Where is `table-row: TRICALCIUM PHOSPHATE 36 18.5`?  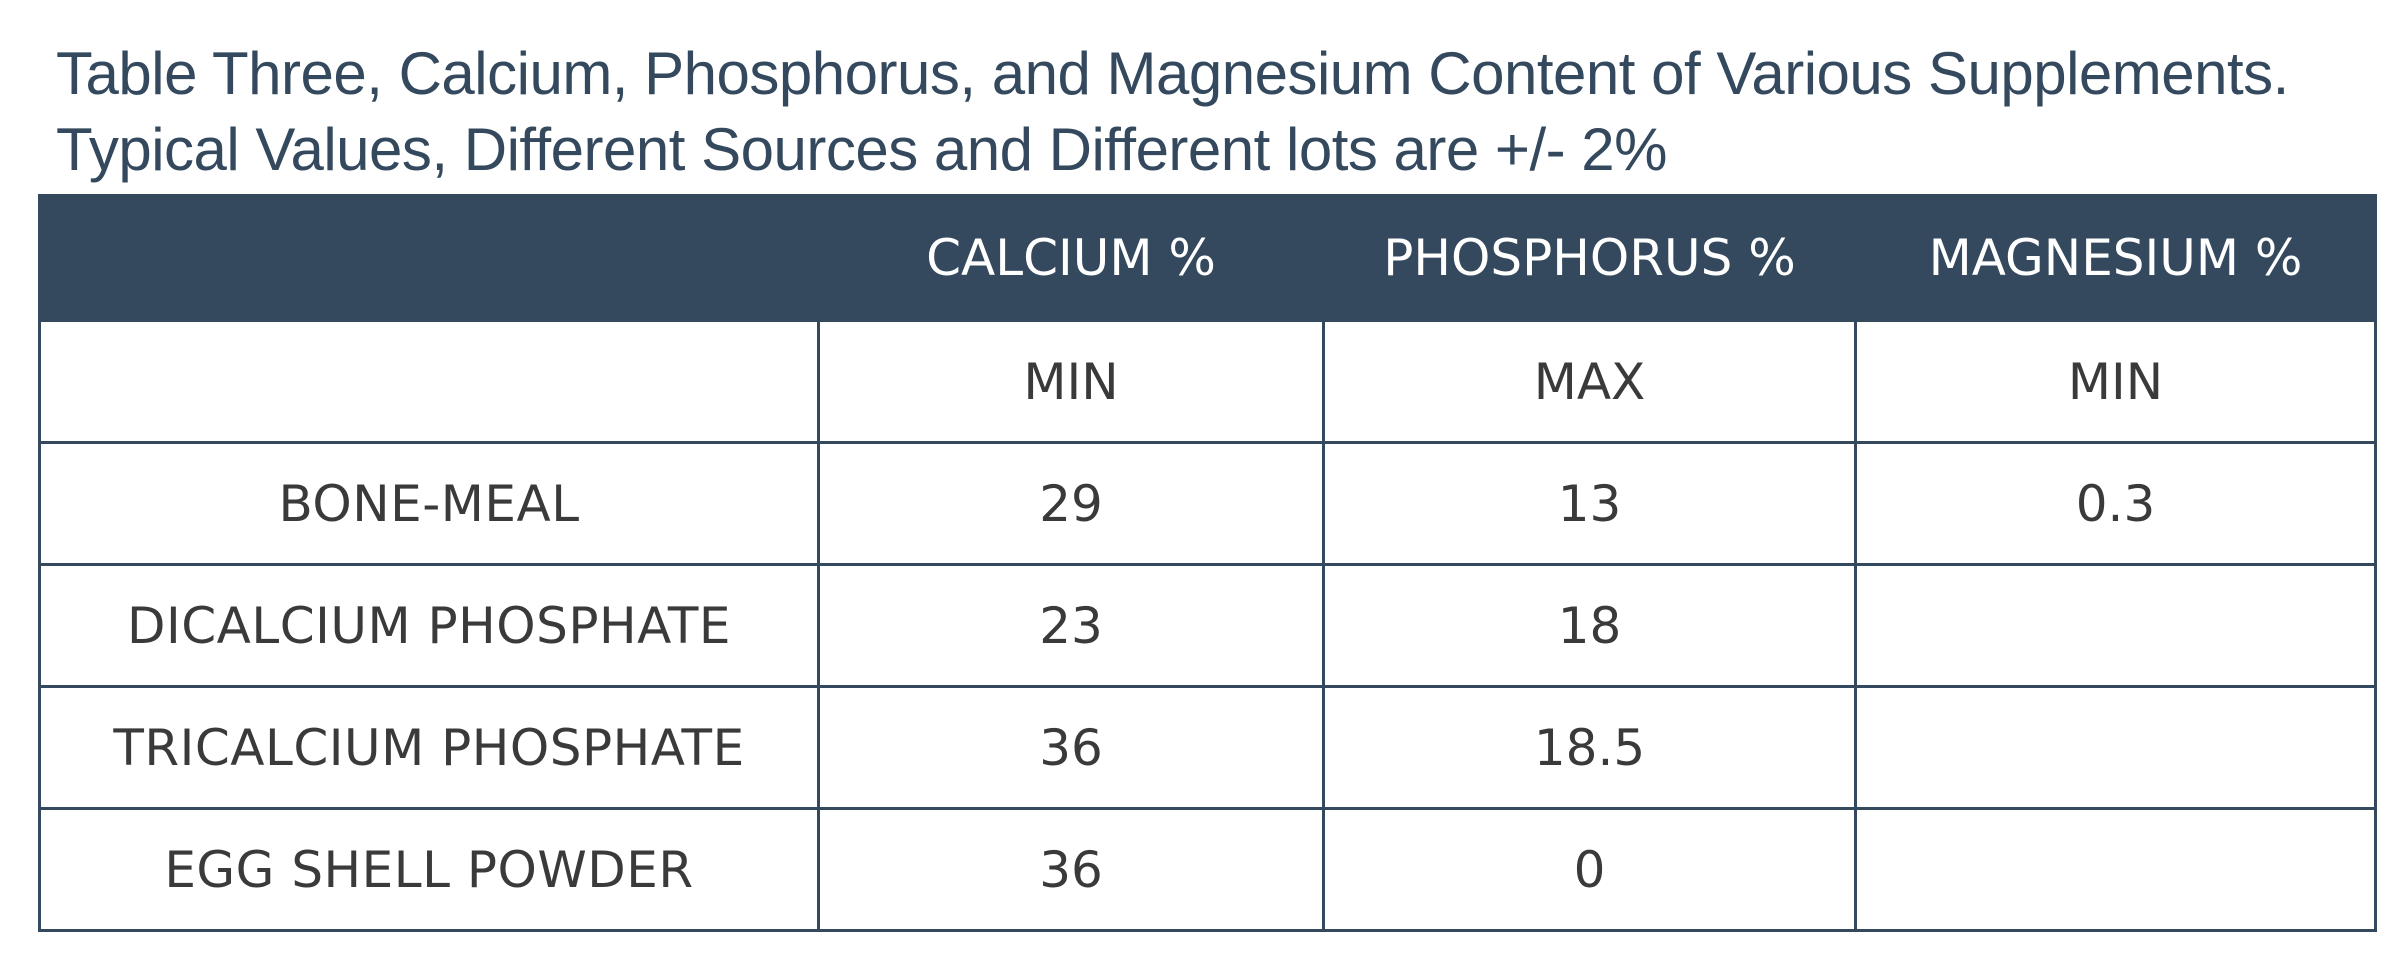
table-row: TRICALCIUM PHOSPHATE 36 18.5 is located at coordinates (1207, 747).